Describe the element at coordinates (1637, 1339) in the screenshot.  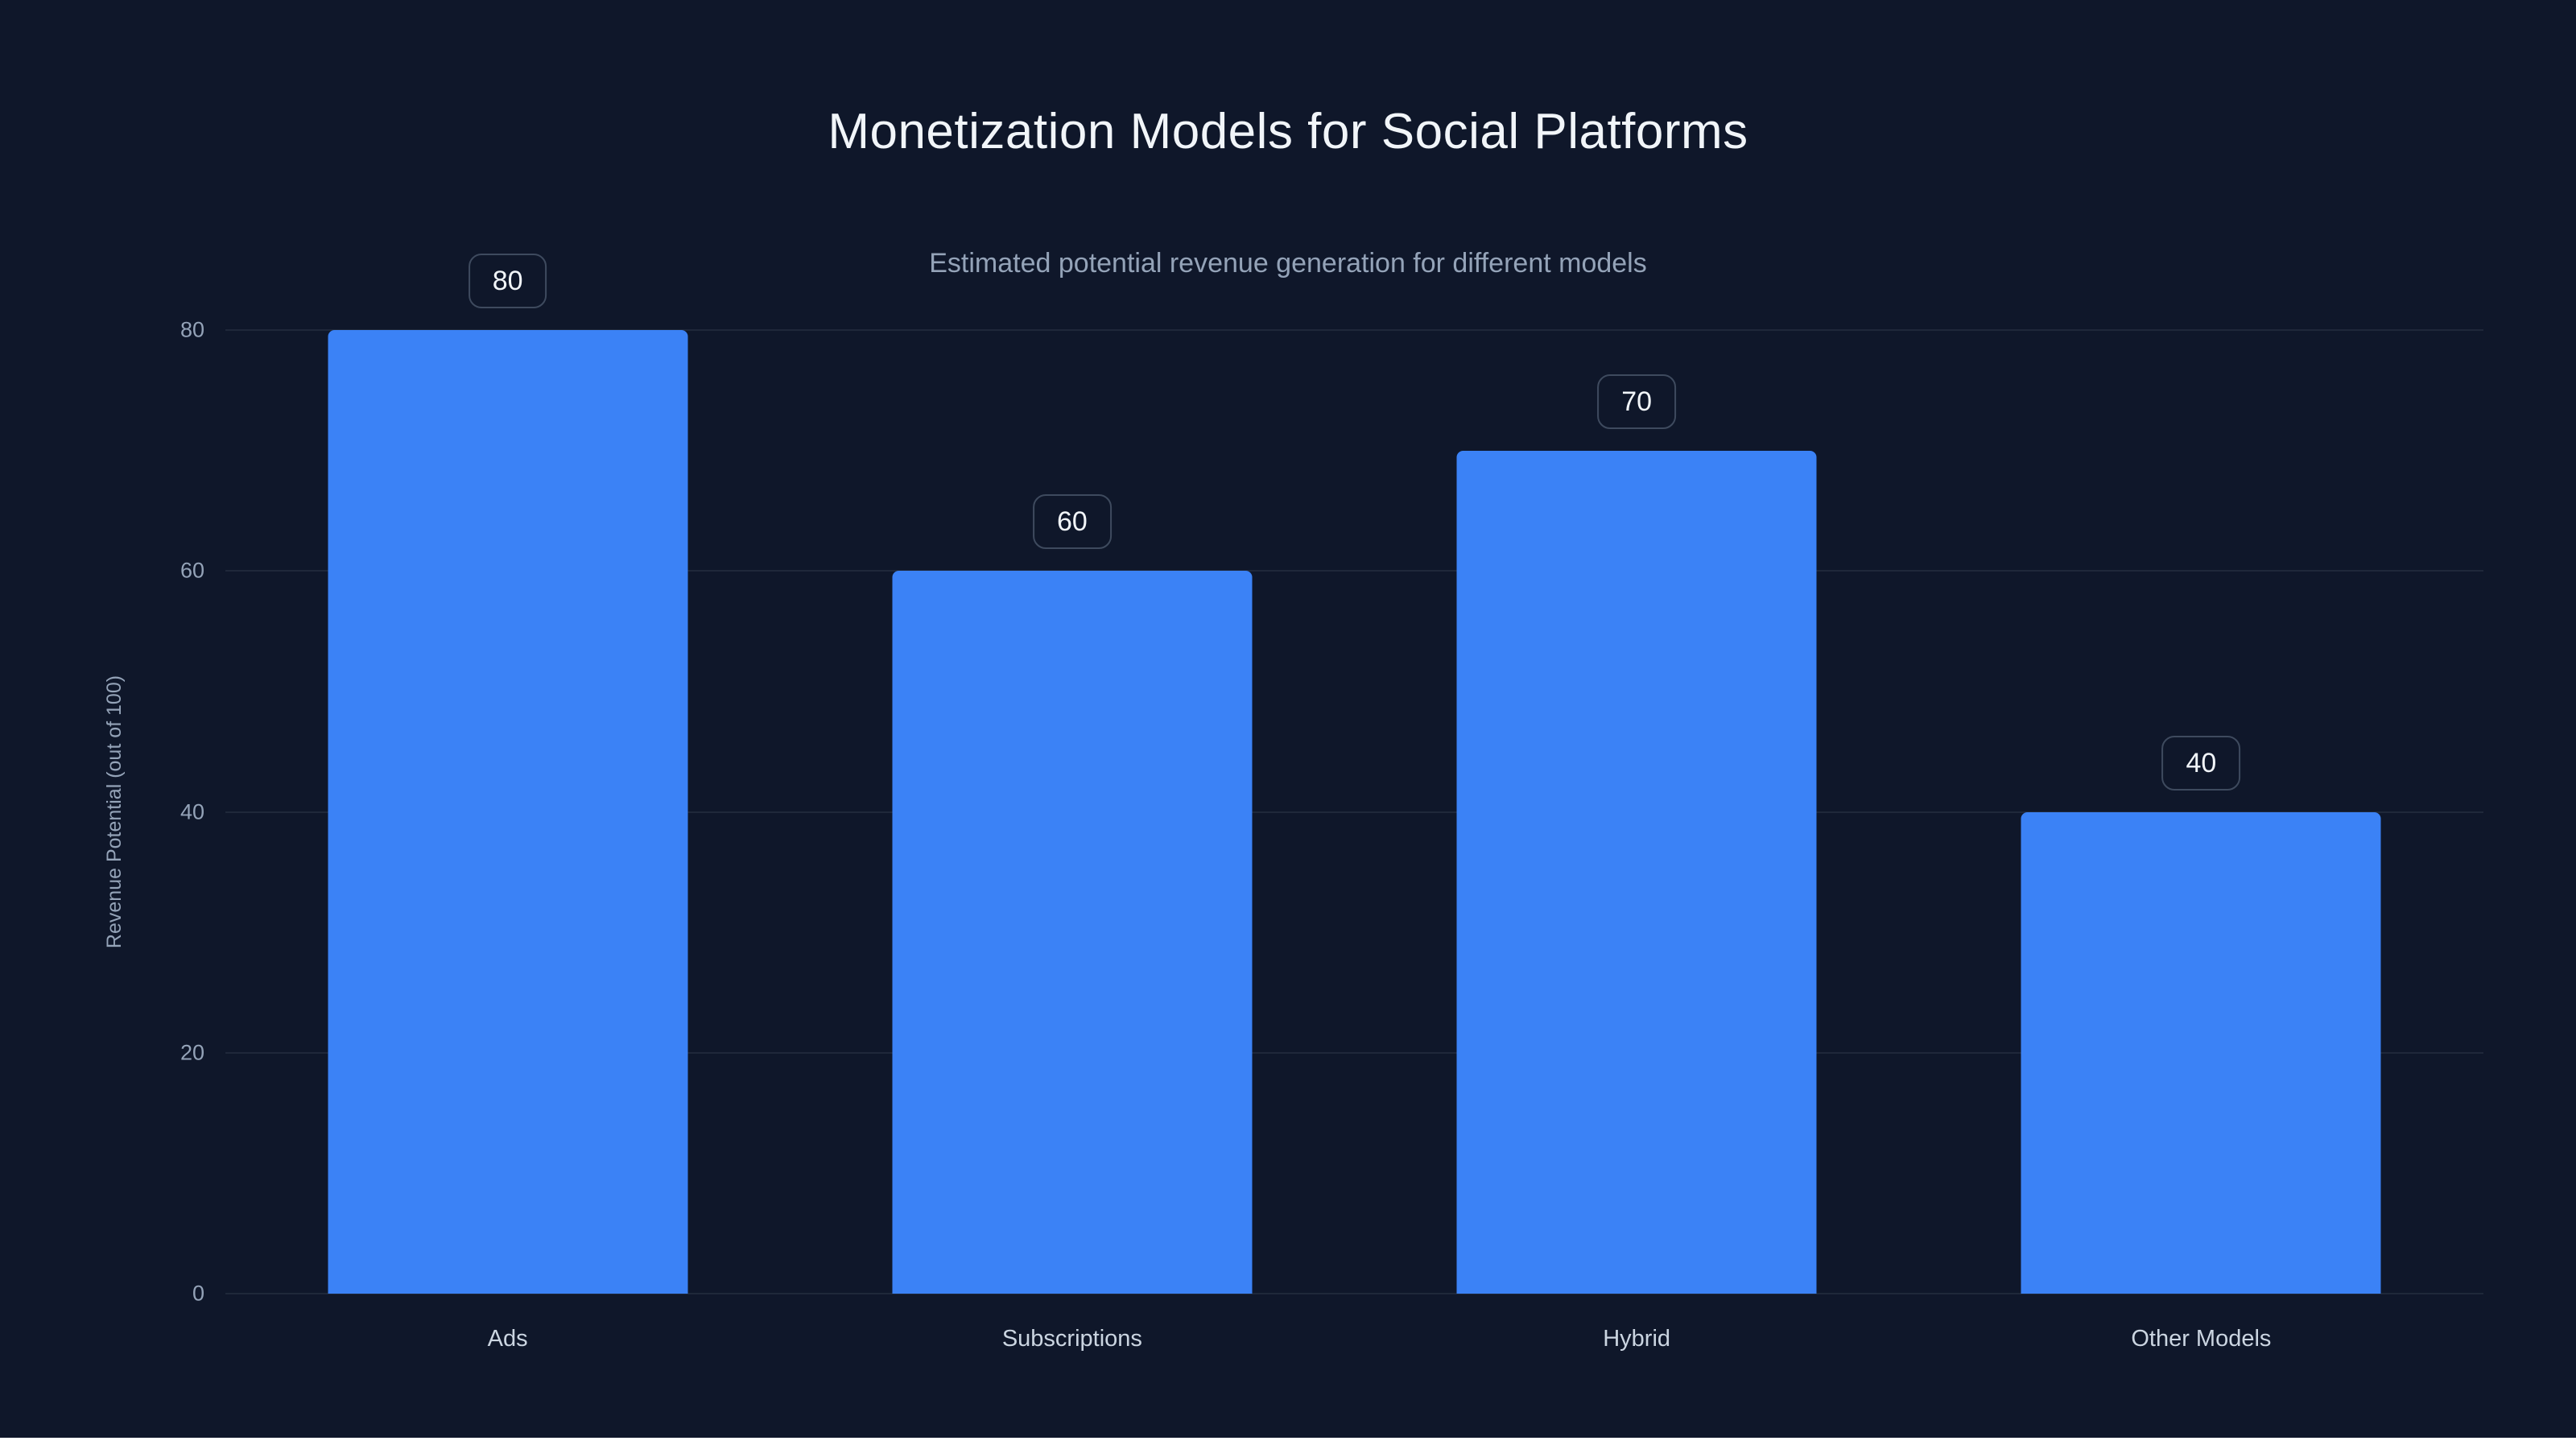
I see `x-category-label-hybrid: Hybrid` at that location.